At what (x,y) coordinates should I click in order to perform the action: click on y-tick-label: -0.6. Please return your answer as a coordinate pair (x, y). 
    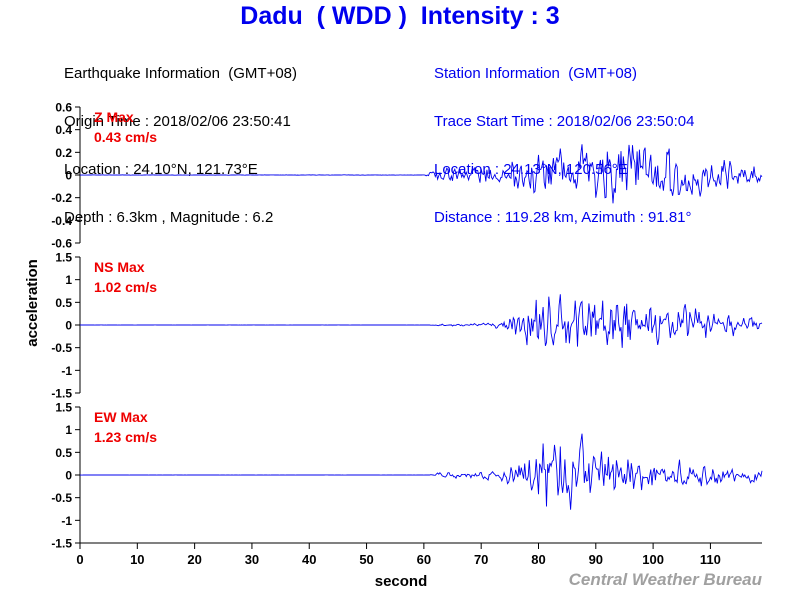
    Looking at the image, I should click on (61, 244).